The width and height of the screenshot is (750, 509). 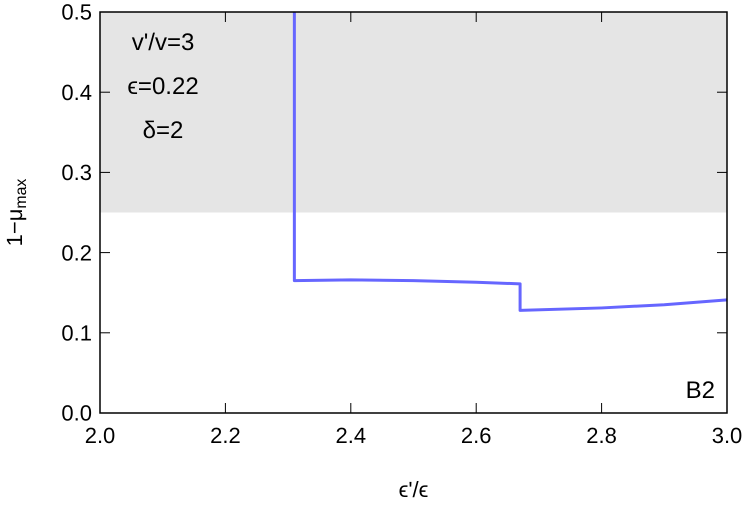 What do you see at coordinates (76, 92) in the screenshot?
I see `y-tick-label: 0.4` at bounding box center [76, 92].